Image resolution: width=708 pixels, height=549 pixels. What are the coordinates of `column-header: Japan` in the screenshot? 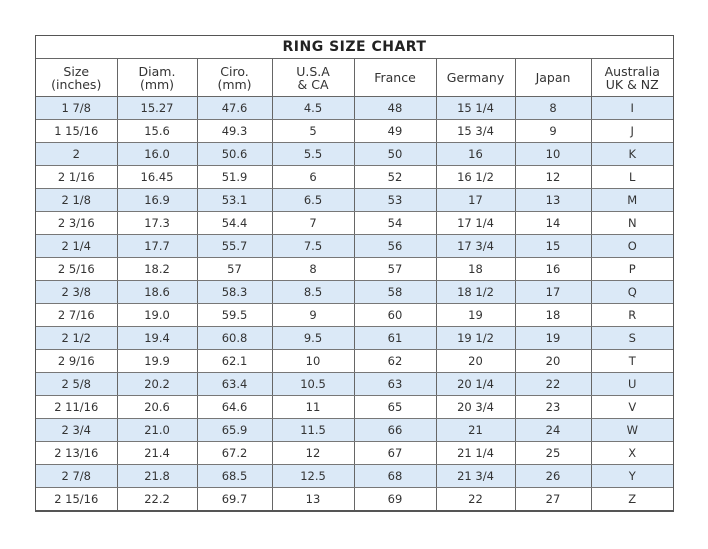 It's located at (552, 78).